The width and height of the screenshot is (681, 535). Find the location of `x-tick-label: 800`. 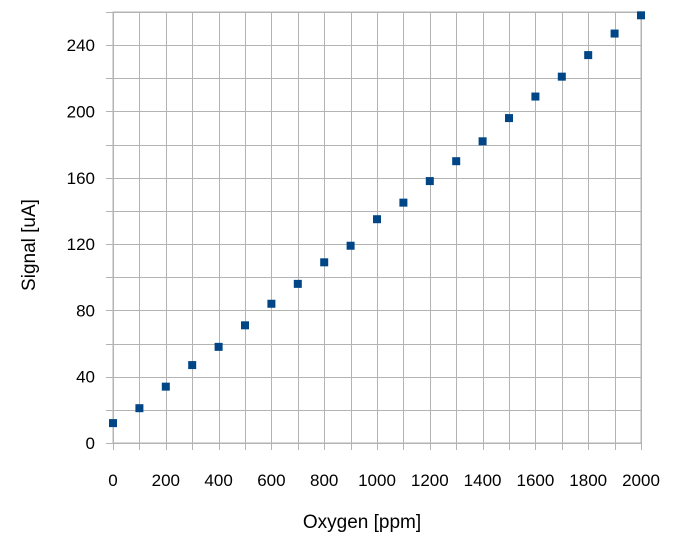

x-tick-label: 800 is located at coordinates (324, 480).